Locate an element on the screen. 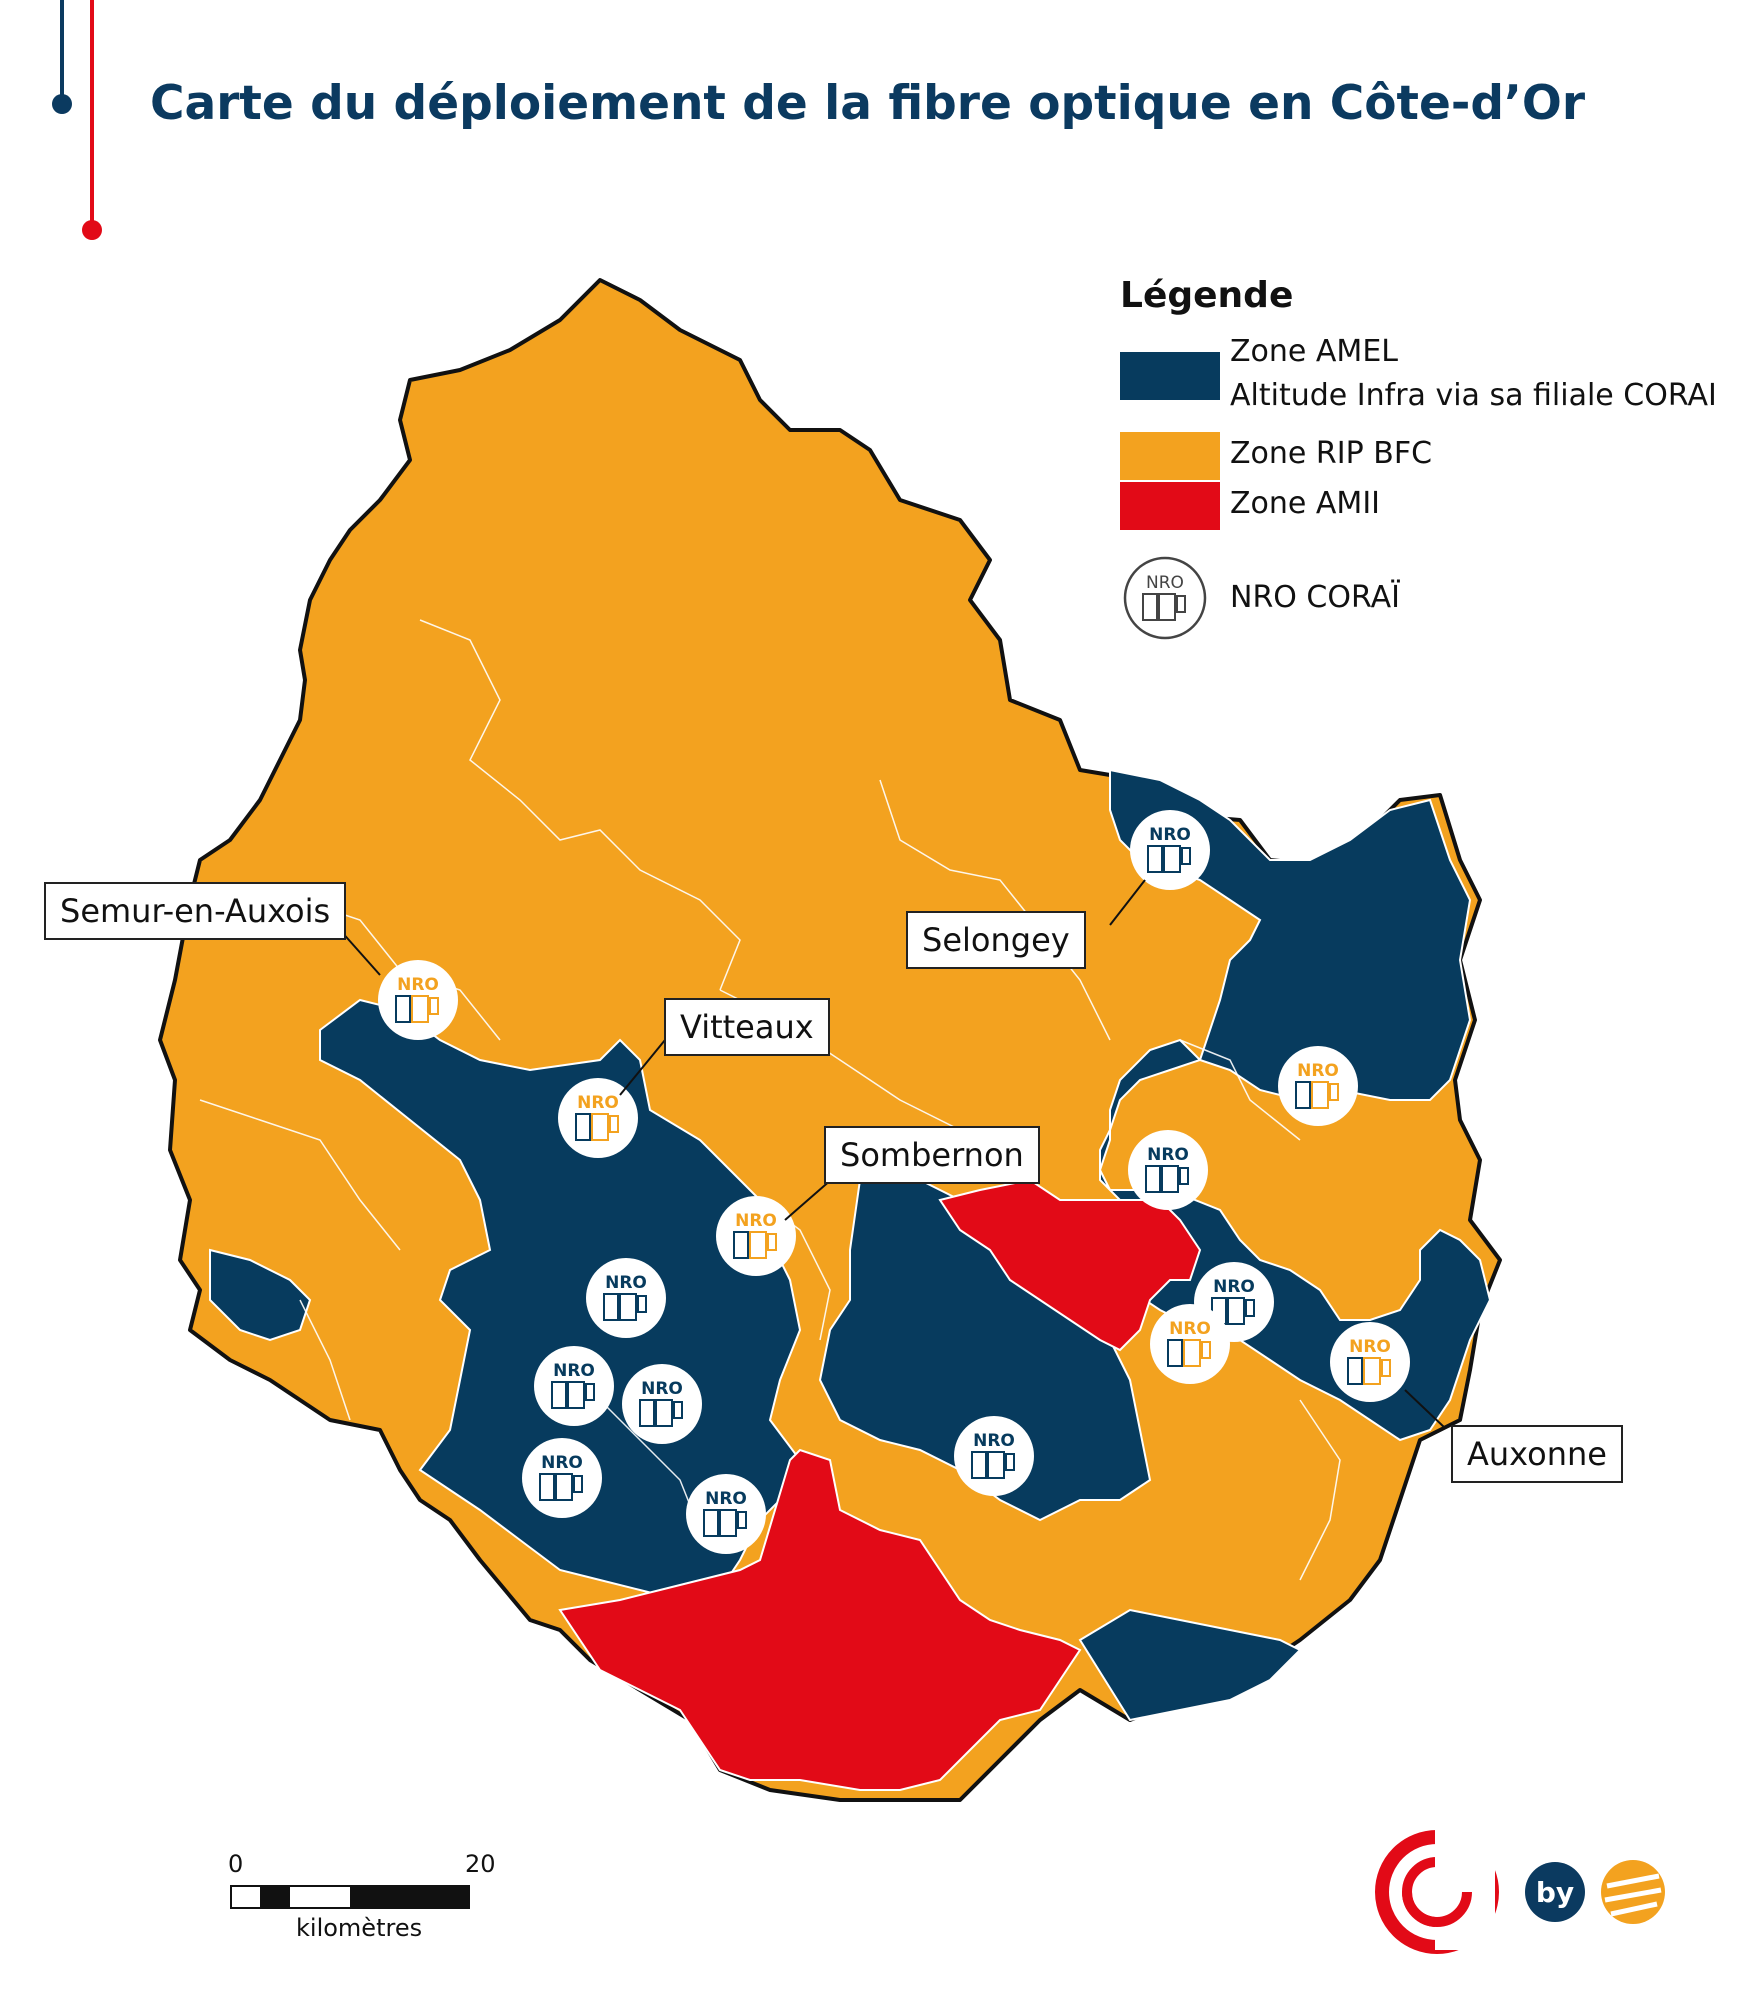 This screenshot has width=1748, height=2013. brand-logos: by is located at coordinates (1520, 1892).